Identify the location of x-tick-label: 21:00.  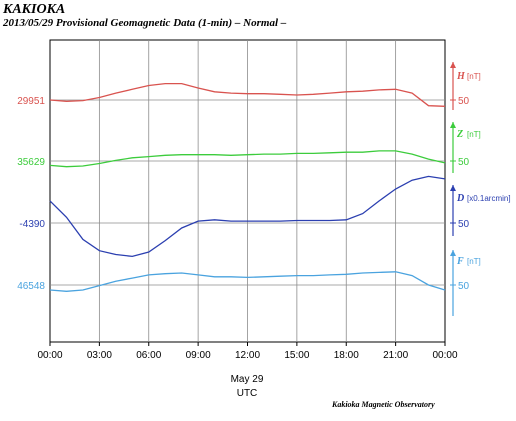
(395, 355).